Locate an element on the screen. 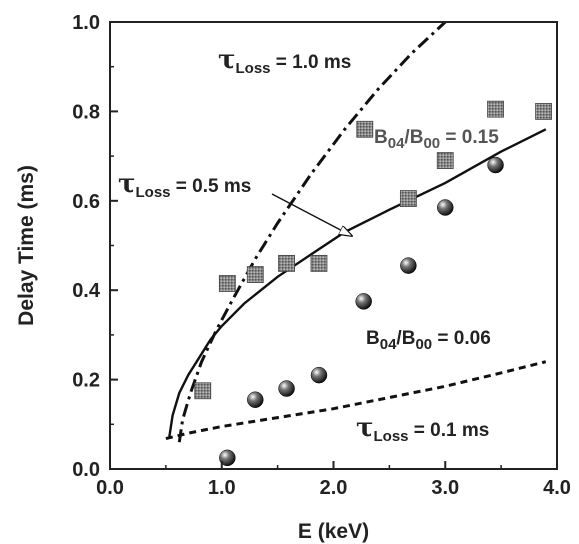 The width and height of the screenshot is (579, 544). annotation-ratio-015: B04/B00 = 0.15 is located at coordinates (436, 139).